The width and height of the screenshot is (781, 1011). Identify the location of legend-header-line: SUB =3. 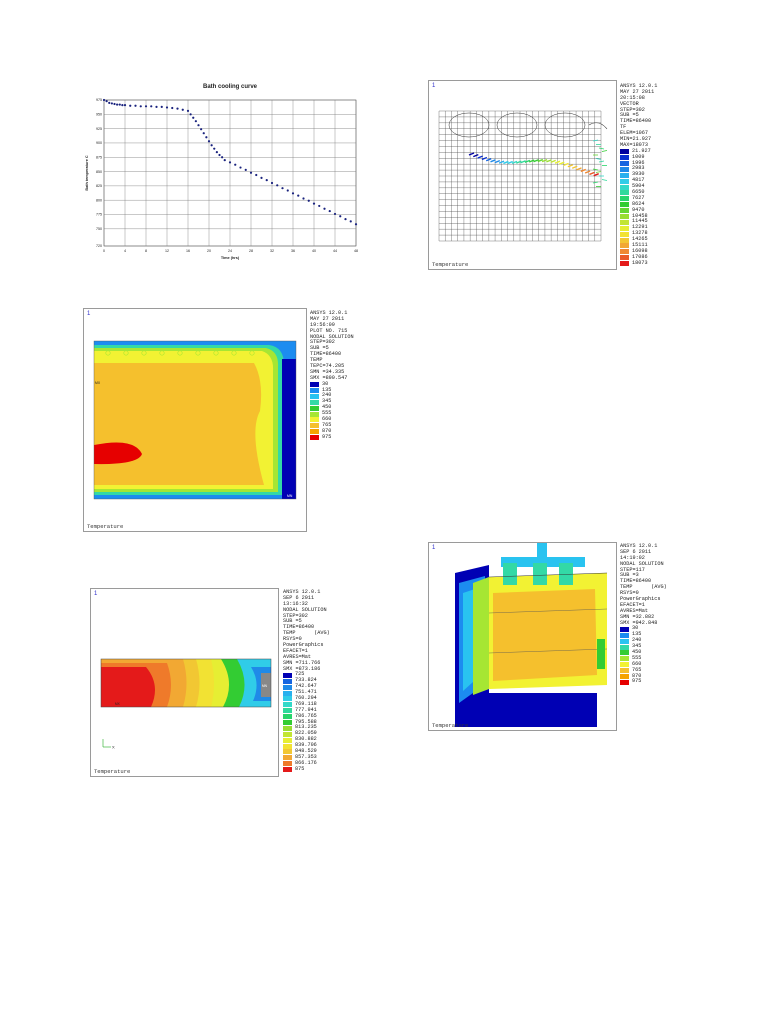
(629, 575).